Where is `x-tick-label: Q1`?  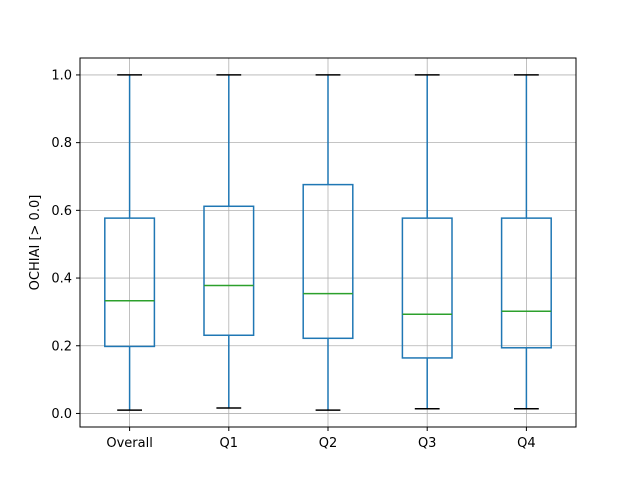
x-tick-label: Q1 is located at coordinates (229, 443).